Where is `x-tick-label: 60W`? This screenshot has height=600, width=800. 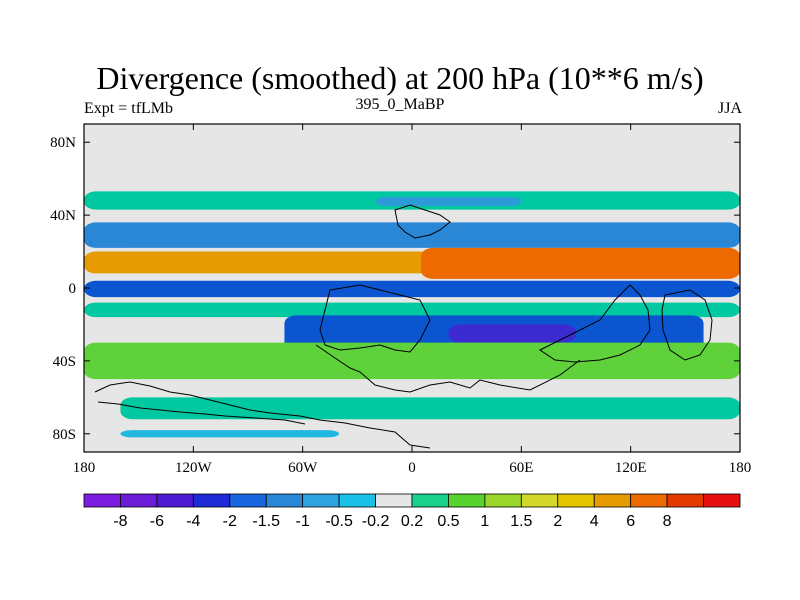 x-tick-label: 60W is located at coordinates (303, 468).